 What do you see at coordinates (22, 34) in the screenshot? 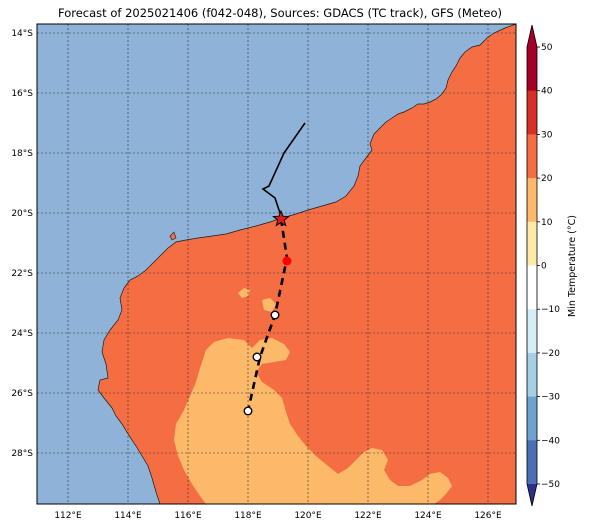
I see `lat-tick-label: 14°S` at bounding box center [22, 34].